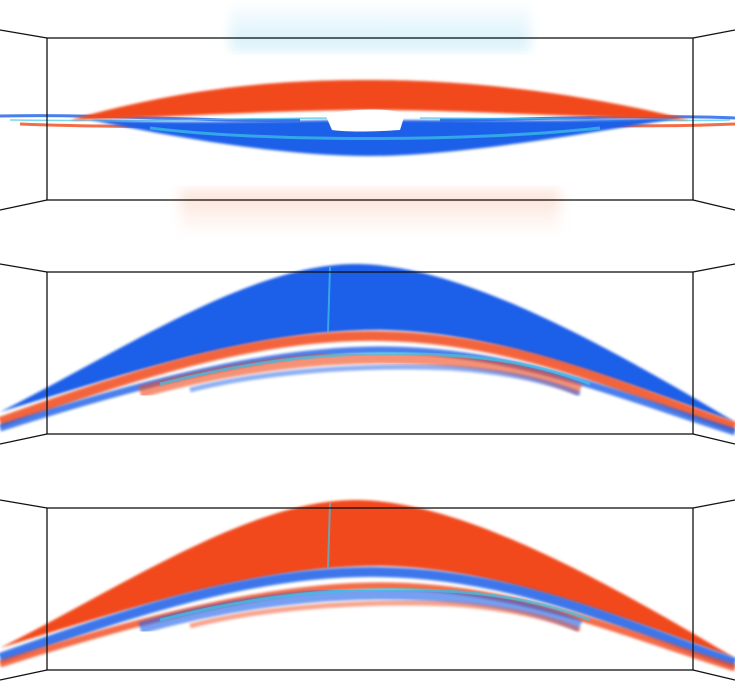 The image size is (735, 685). What do you see at coordinates (380, 100) in the screenshot?
I see `upper-layer` at bounding box center [380, 100].